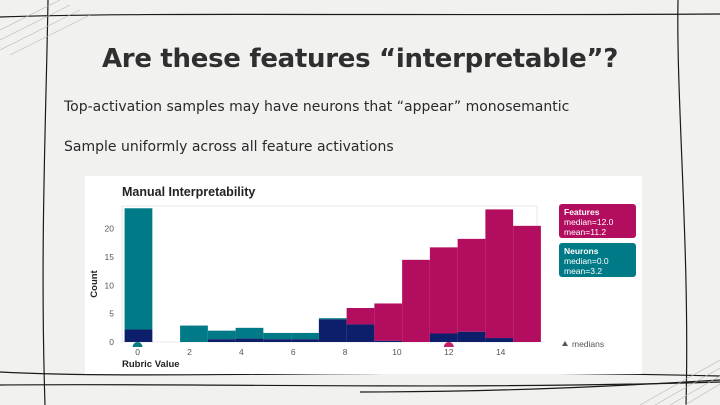 This screenshot has width=720, height=405. Describe the element at coordinates (137, 344) in the screenshot. I see `median-marker-neurons` at that location.